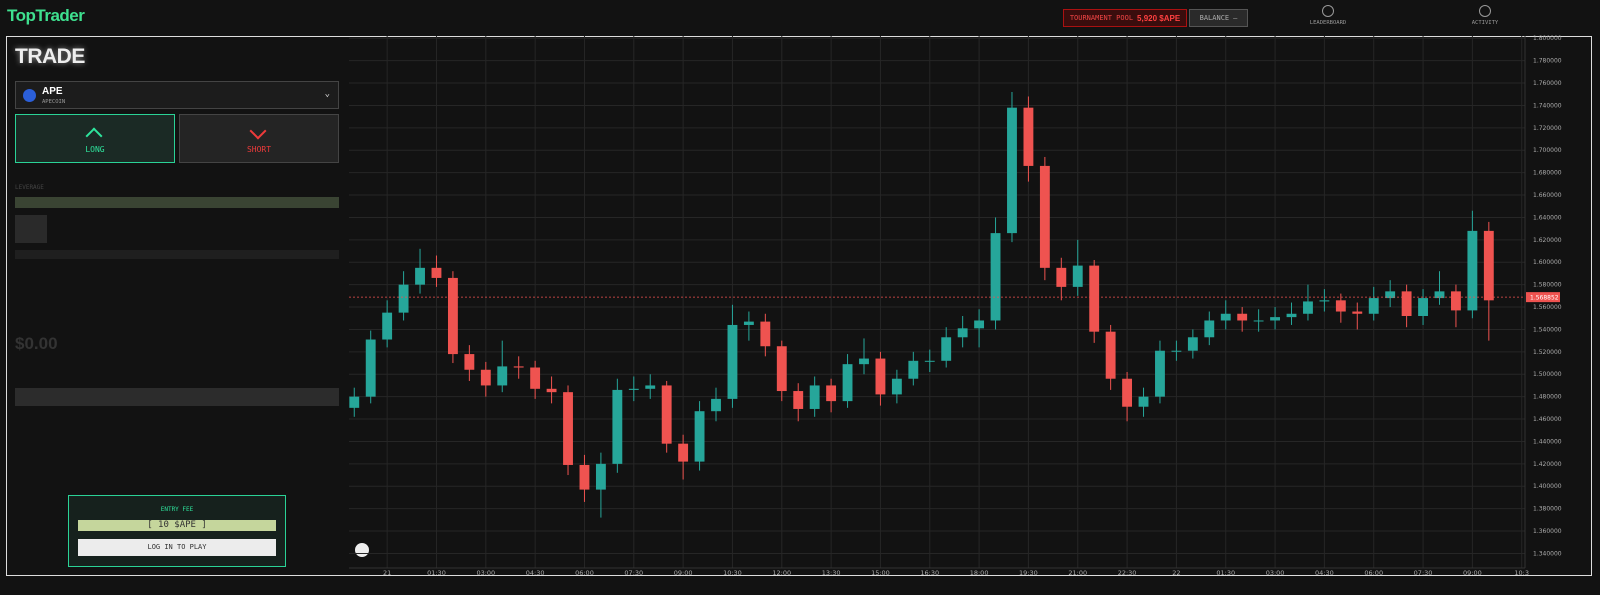 The height and width of the screenshot is (595, 1600). What do you see at coordinates (1547, 553) in the screenshot?
I see `y-tick-label: 1.340000` at bounding box center [1547, 553].